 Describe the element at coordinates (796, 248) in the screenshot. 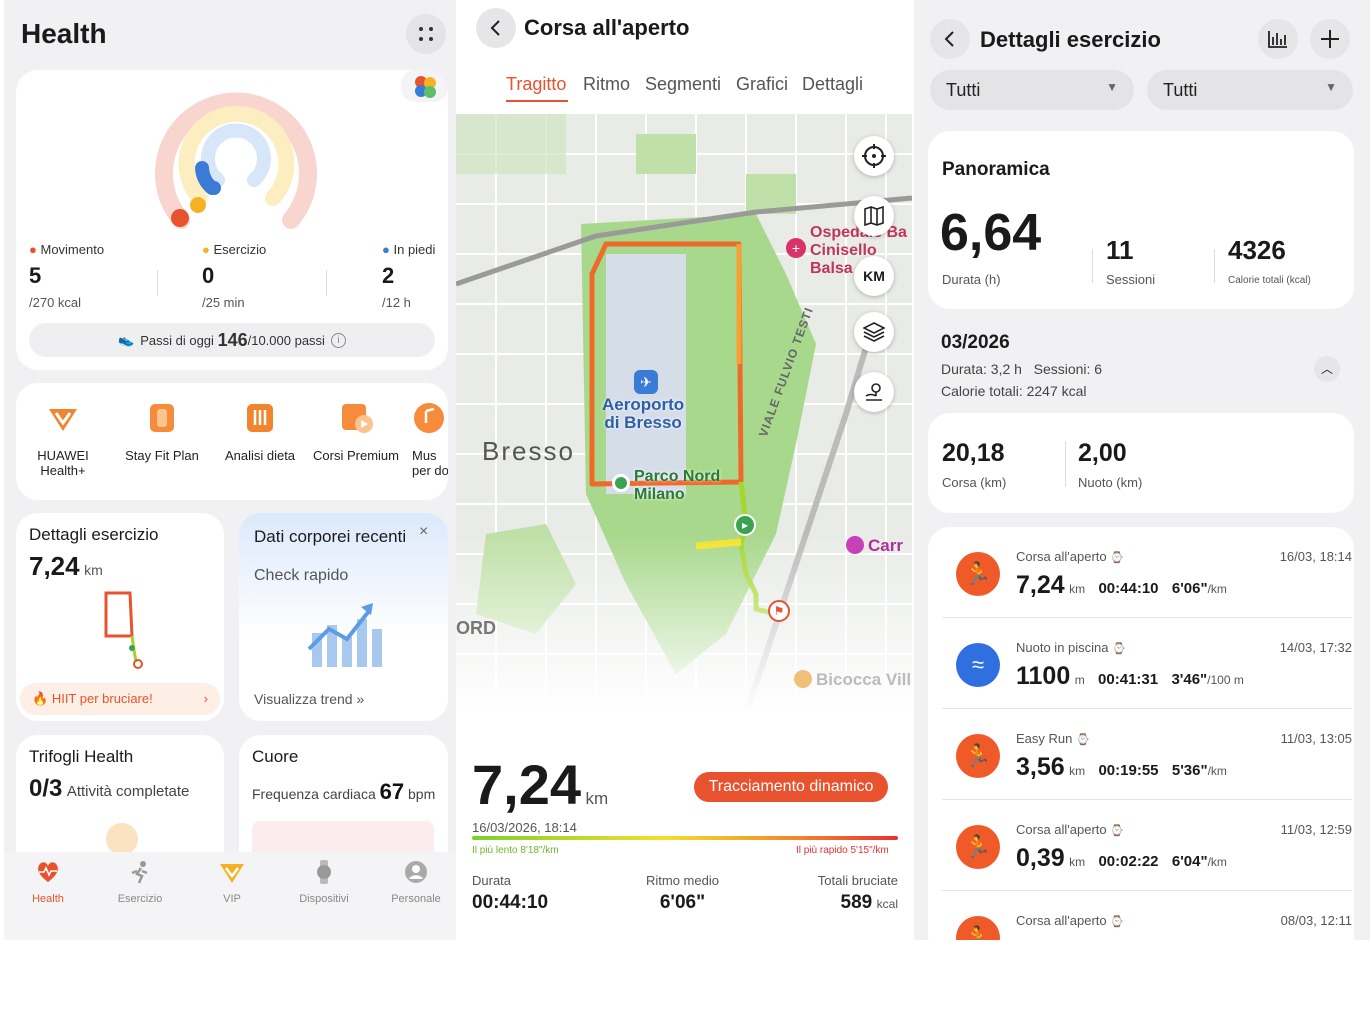

I see `hospital-icon: +` at that location.